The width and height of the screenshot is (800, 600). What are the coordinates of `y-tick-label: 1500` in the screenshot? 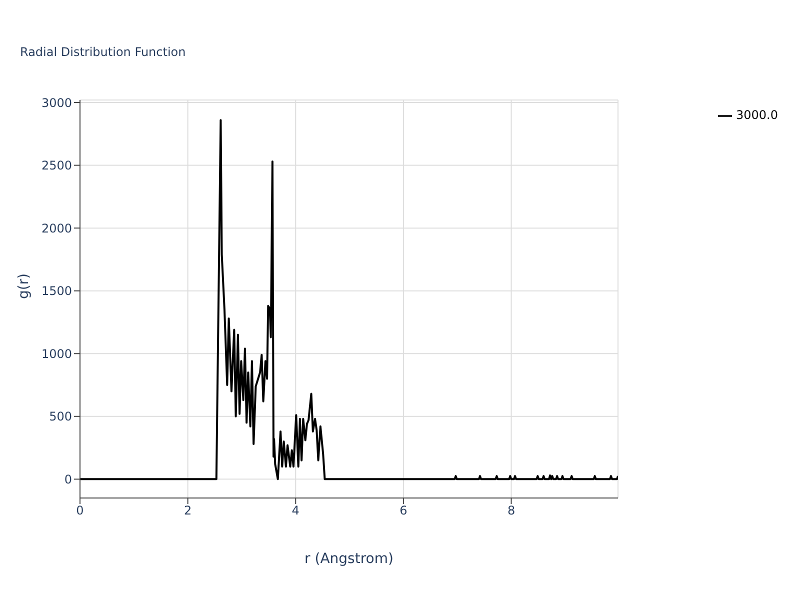 It's located at (56, 291).